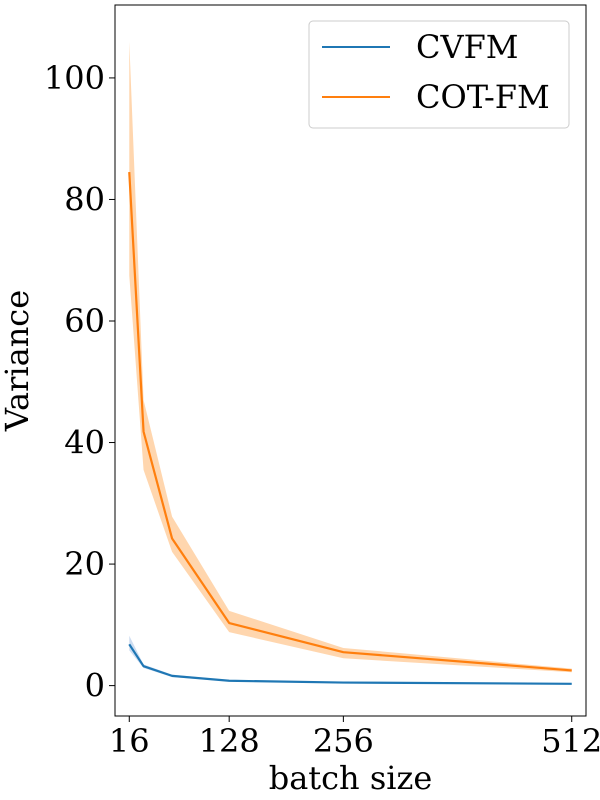 This screenshot has height=800, width=600. I want to click on legend-label-cot-fm: COT-FM, so click(483, 97).